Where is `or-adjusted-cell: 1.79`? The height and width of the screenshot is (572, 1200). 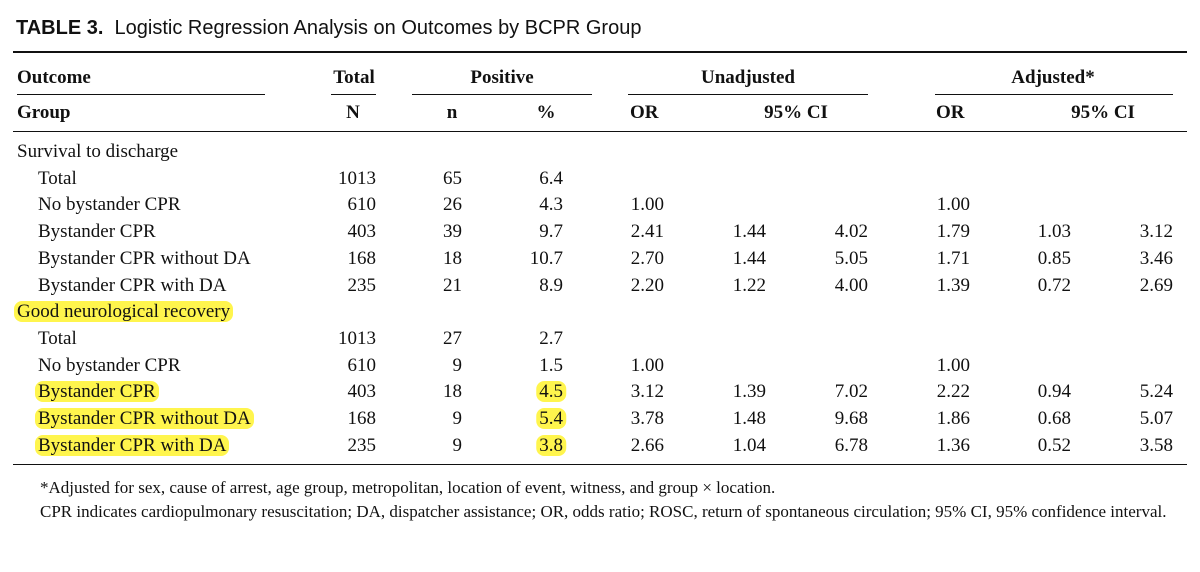 or-adjusted-cell: 1.79 is located at coordinates (953, 231).